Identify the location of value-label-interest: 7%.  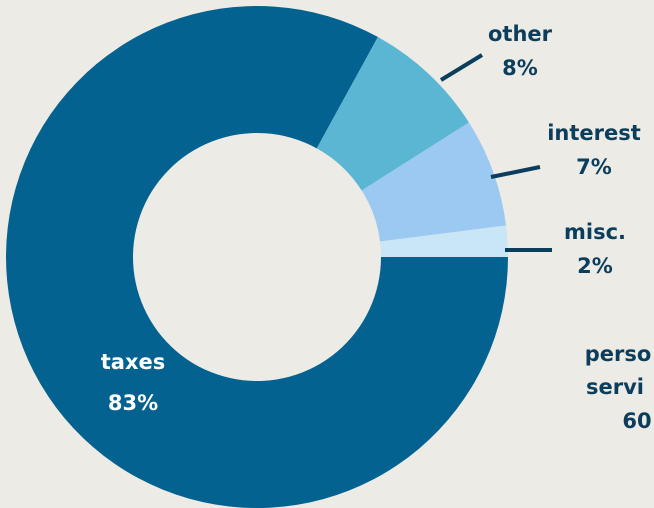
(594, 167).